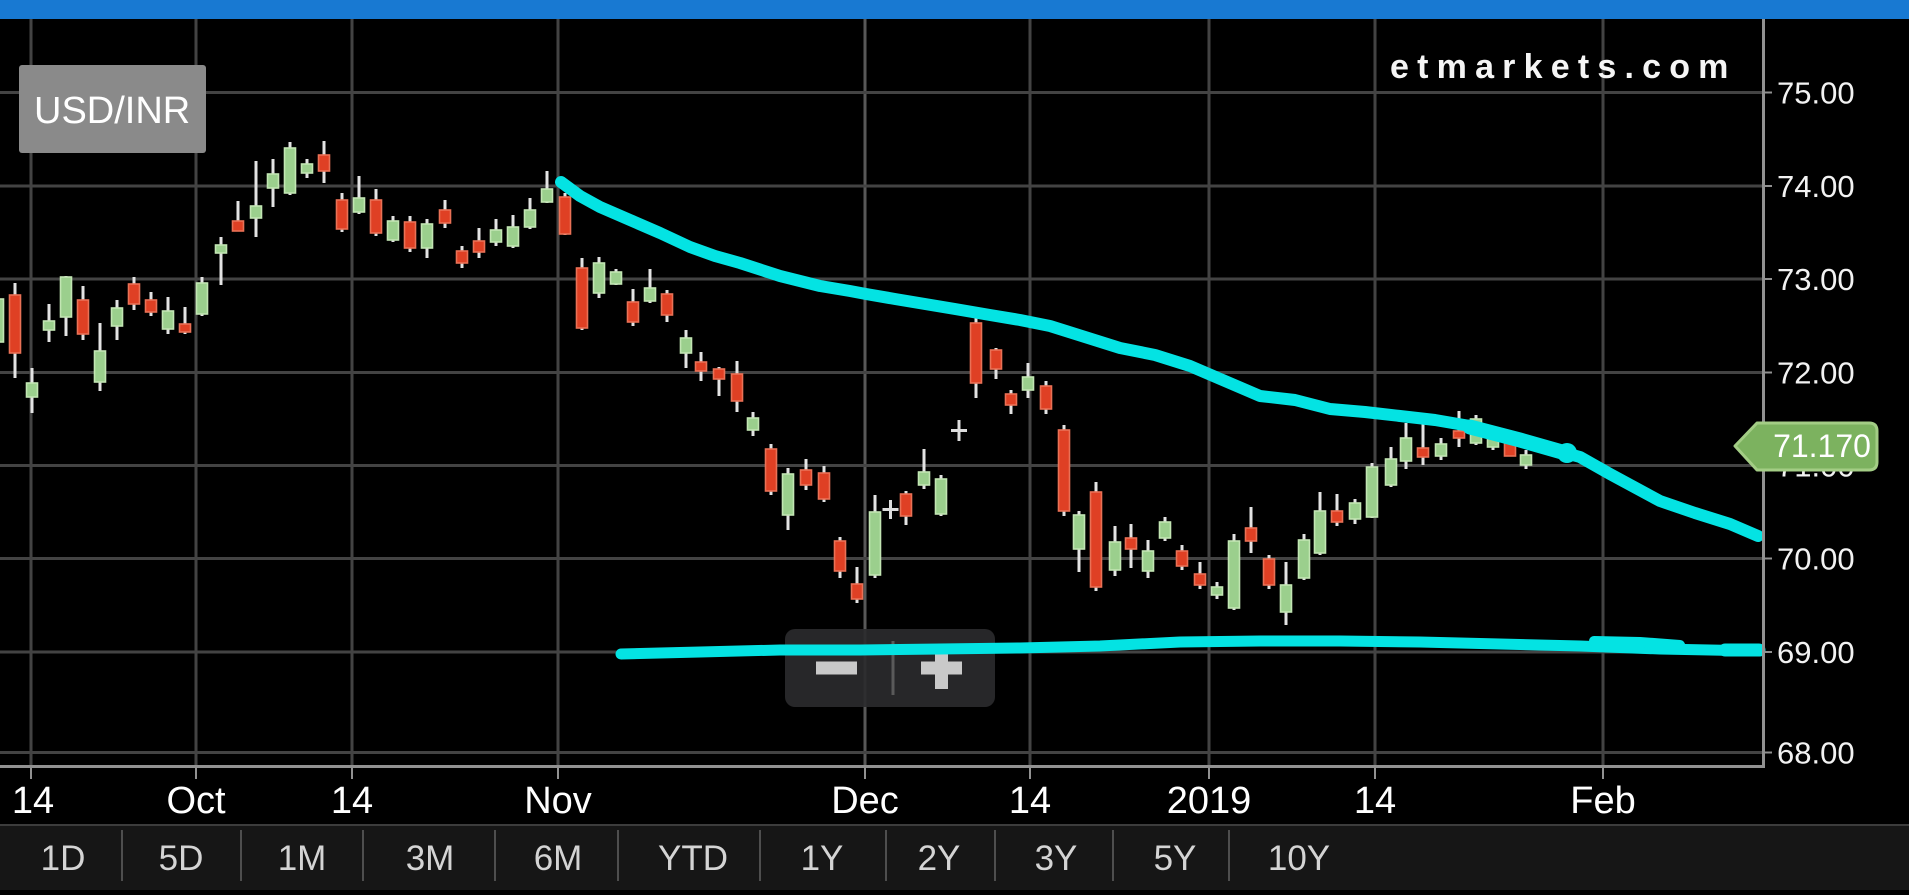  I want to click on svg-text: 75.00, so click(1816, 93).